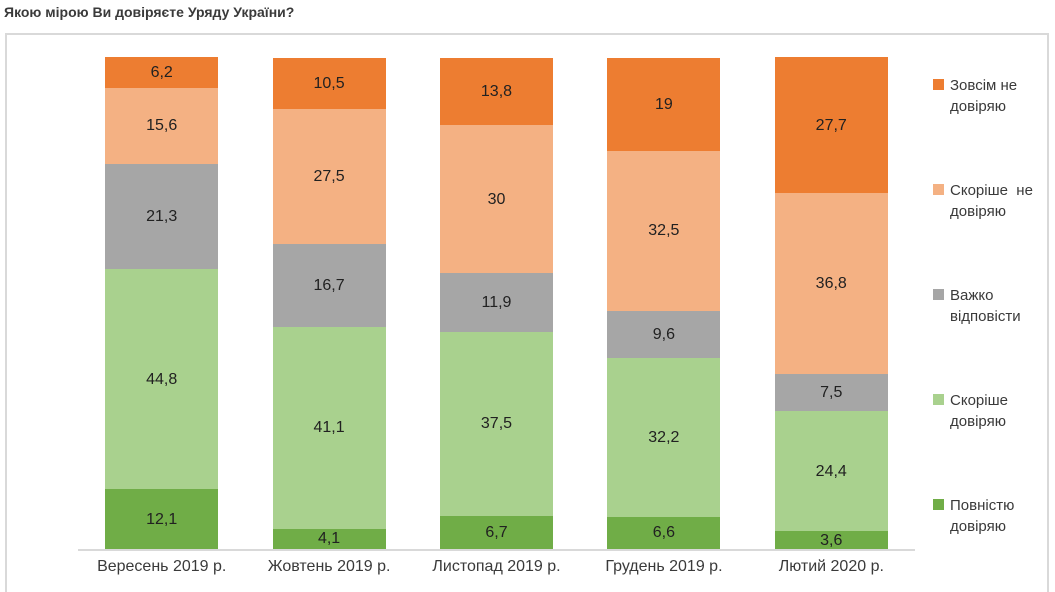 The width and height of the screenshot is (1055, 592). I want to click on legend-item: Скоріше довіряю, so click(989, 411).